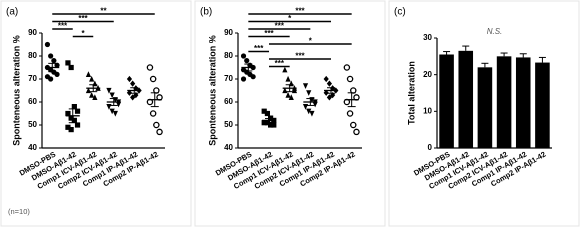 The image size is (580, 240). I want to click on annotation: N.S., so click(495, 31).